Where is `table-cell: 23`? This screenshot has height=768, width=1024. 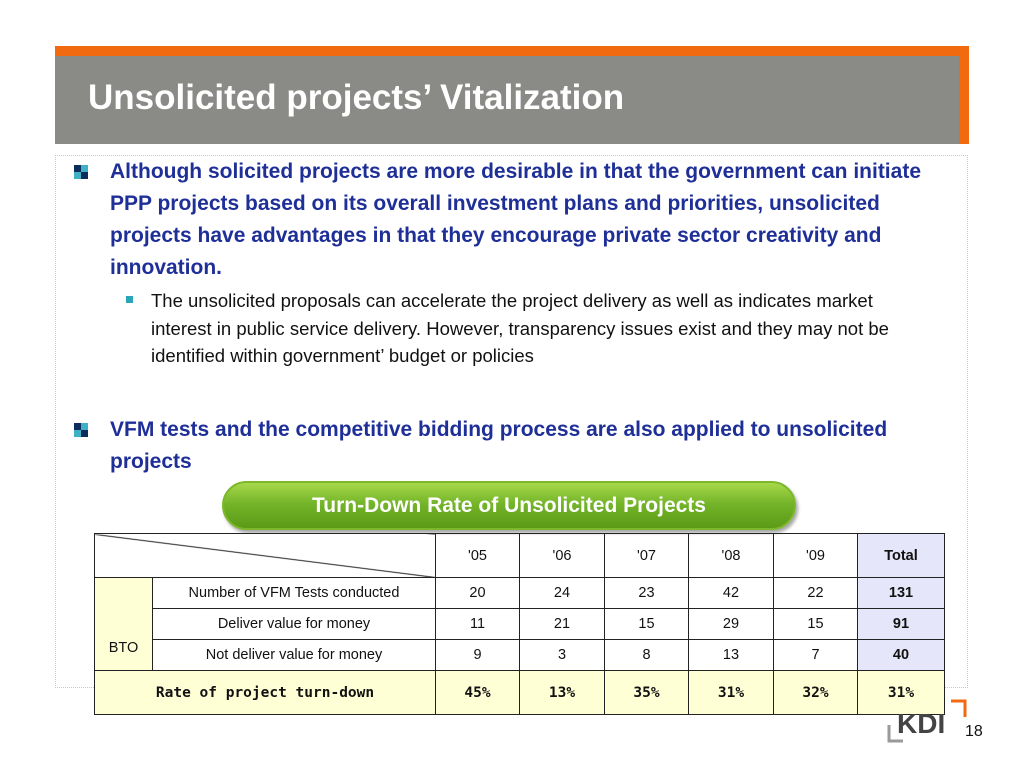 table-cell: 23 is located at coordinates (646, 593).